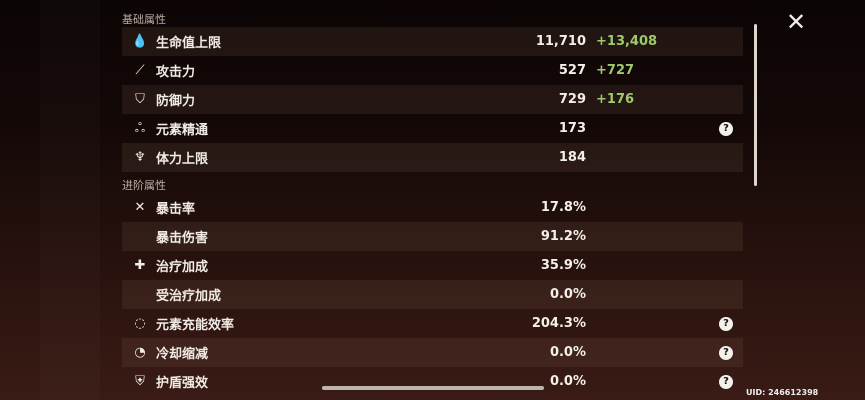 The height and width of the screenshot is (400, 865). Describe the element at coordinates (627, 41) in the screenshot. I see `stat-bonus: +13,408` at that location.